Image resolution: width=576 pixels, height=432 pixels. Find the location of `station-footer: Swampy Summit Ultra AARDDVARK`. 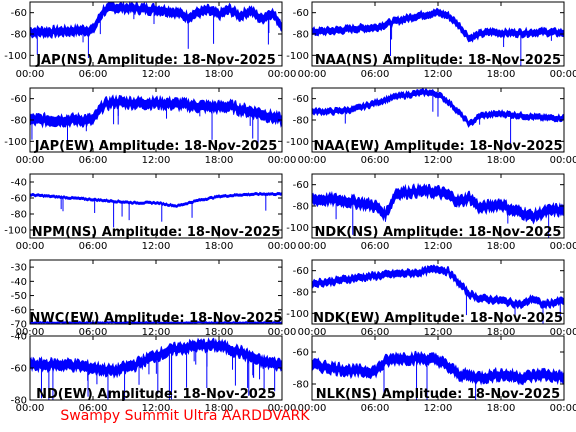

station-footer: Swampy Summit Ultra AARDDVARK is located at coordinates (185, 416).